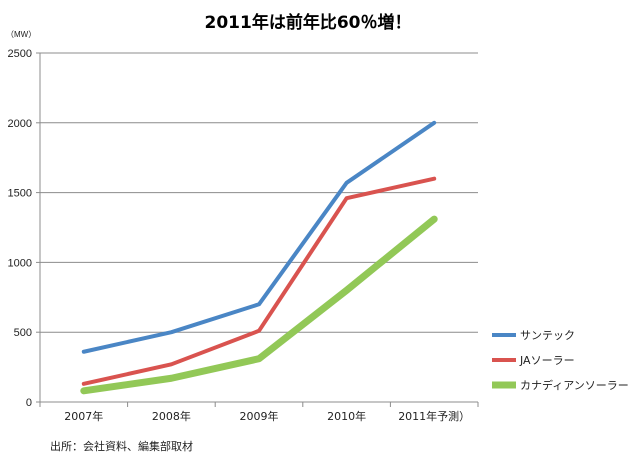  What do you see at coordinates (20, 54) in the screenshot?
I see `y-tick-label: 2500` at bounding box center [20, 54].